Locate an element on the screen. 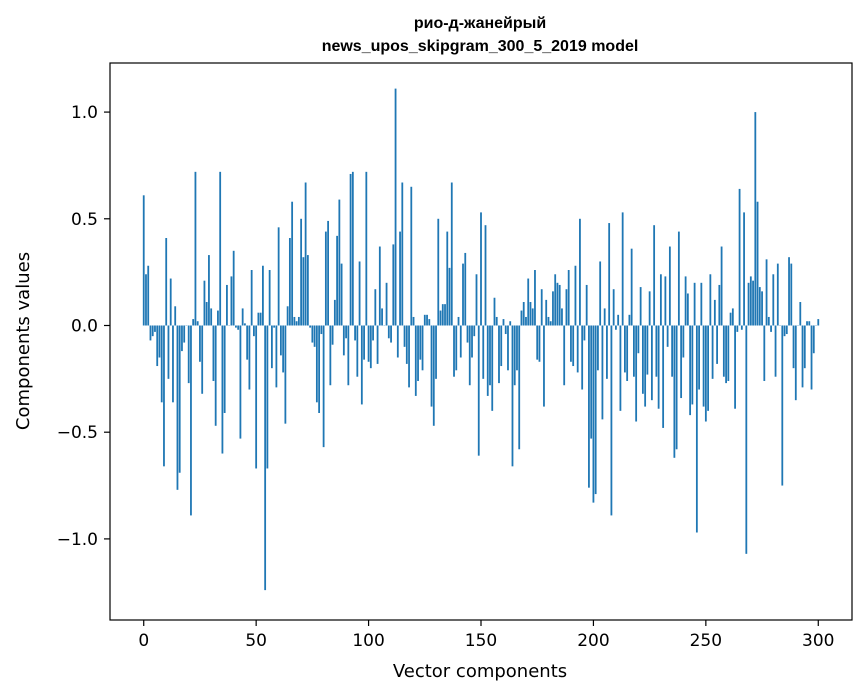 The height and width of the screenshot is (696, 867). x-tick-label-6: 300 is located at coordinates (818, 641).